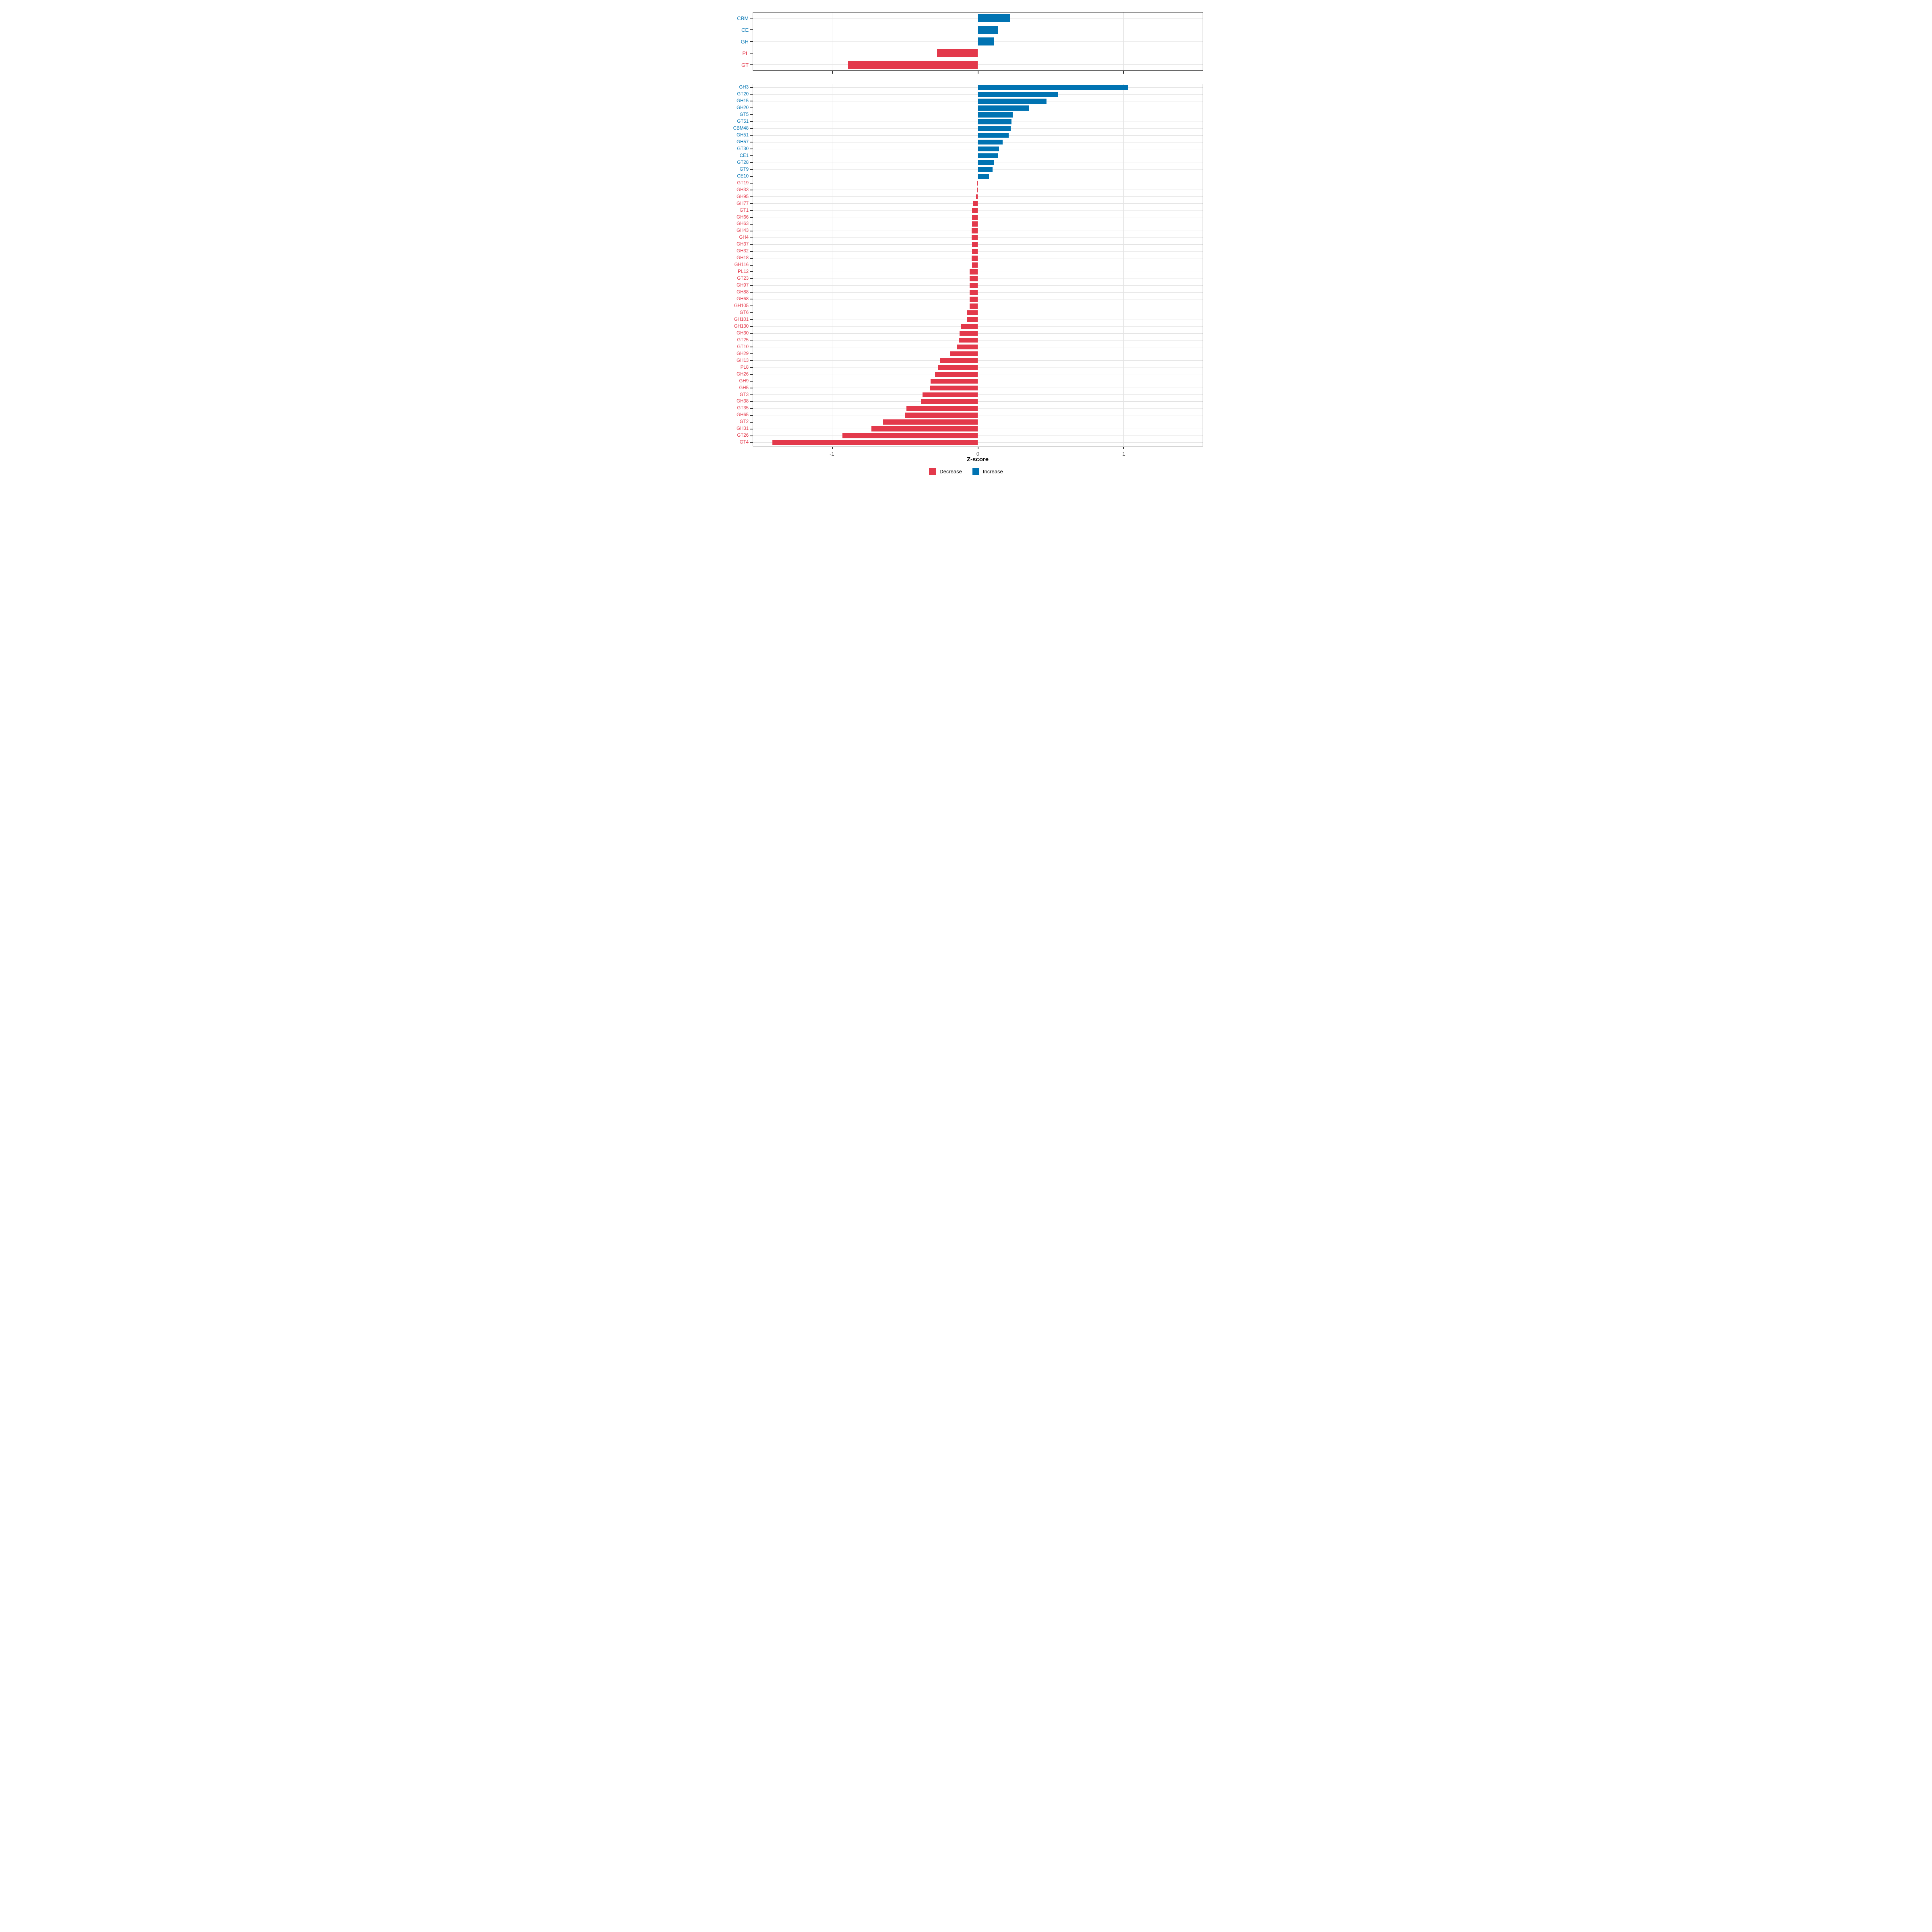 The image size is (1932, 1932). I want to click on bar-GT23, so click(973, 278).